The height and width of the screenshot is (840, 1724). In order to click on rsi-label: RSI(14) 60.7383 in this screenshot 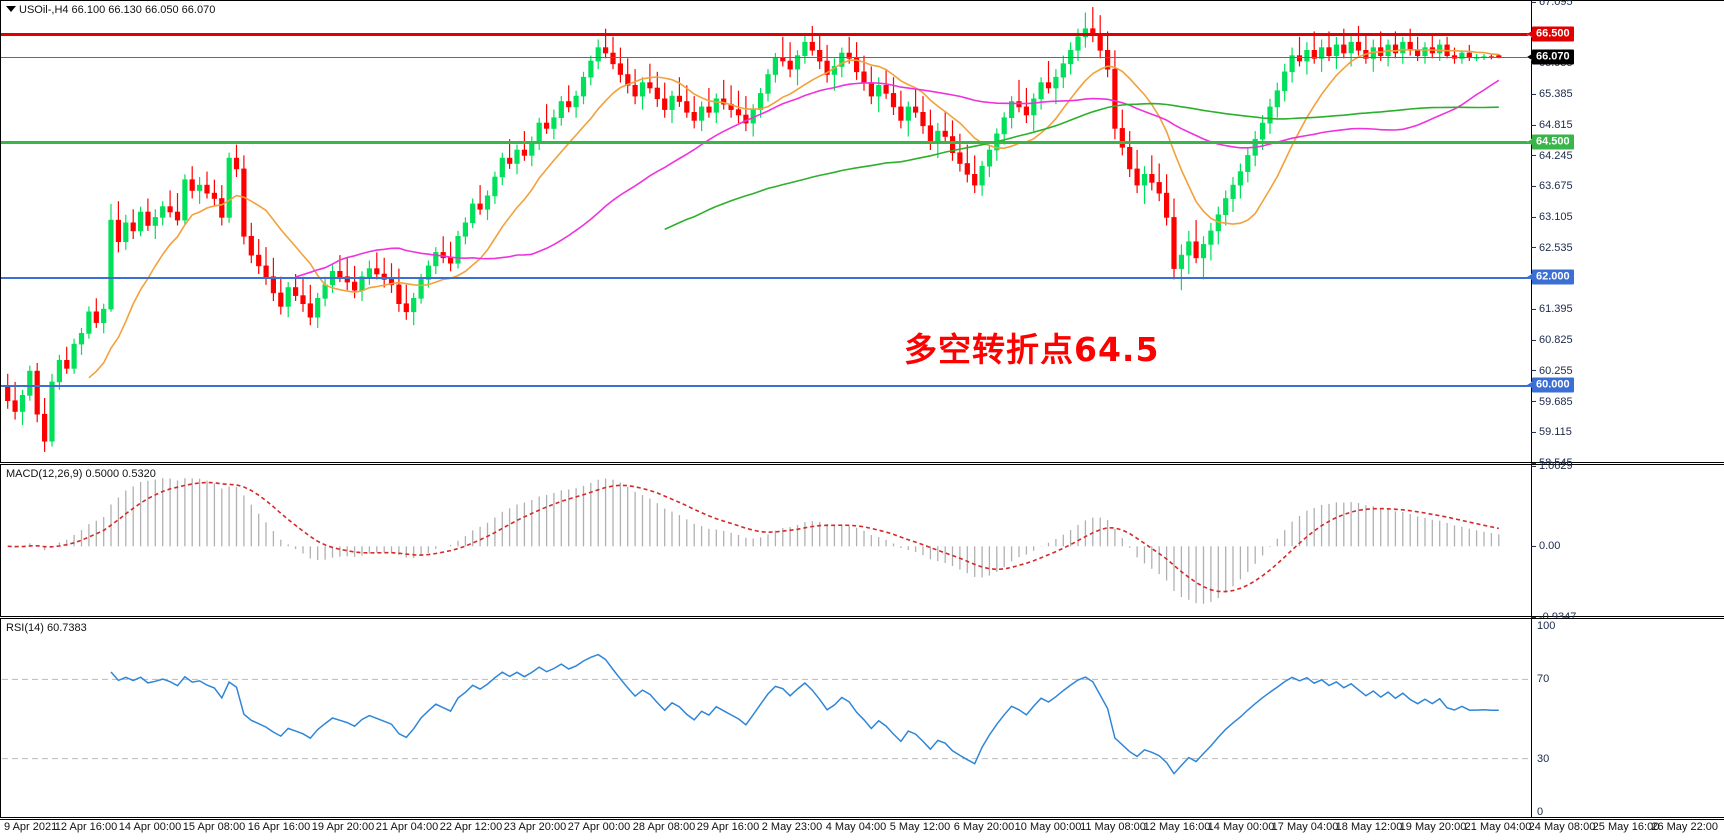, I will do `click(46, 628)`.